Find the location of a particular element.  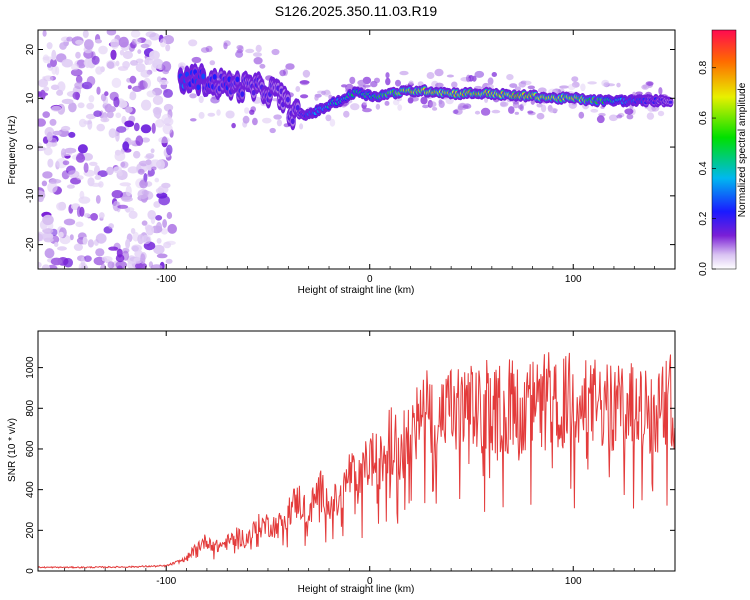

snr-xlabel: Height of straight line (km) is located at coordinates (356, 589).